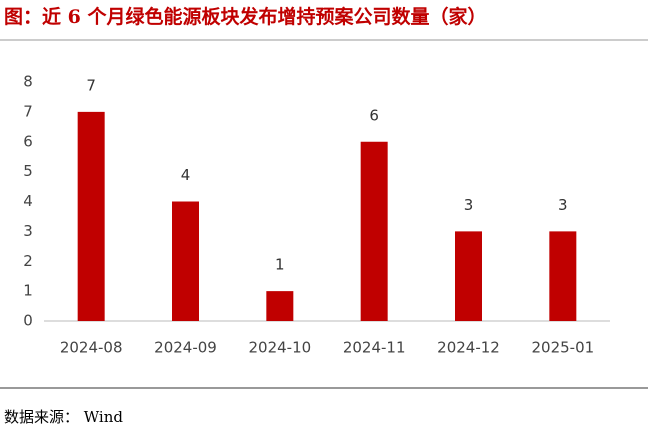 The height and width of the screenshot is (436, 648). Describe the element at coordinates (28, 171) in the screenshot. I see `y-tick-label: 5` at that location.